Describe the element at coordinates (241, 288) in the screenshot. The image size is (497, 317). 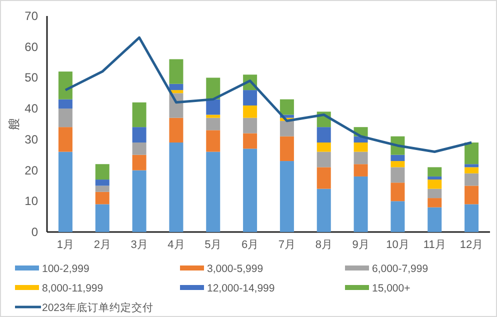
I see `legend-label: 12,000-14,999` at that location.